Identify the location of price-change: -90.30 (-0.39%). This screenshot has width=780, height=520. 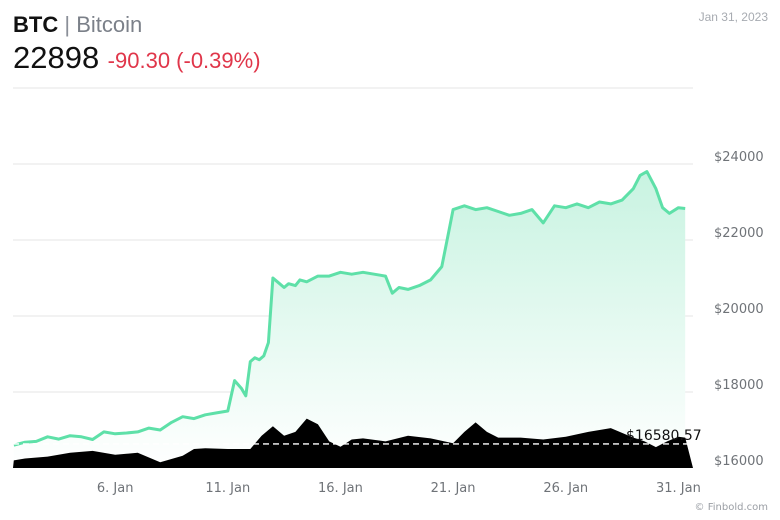
(184, 60).